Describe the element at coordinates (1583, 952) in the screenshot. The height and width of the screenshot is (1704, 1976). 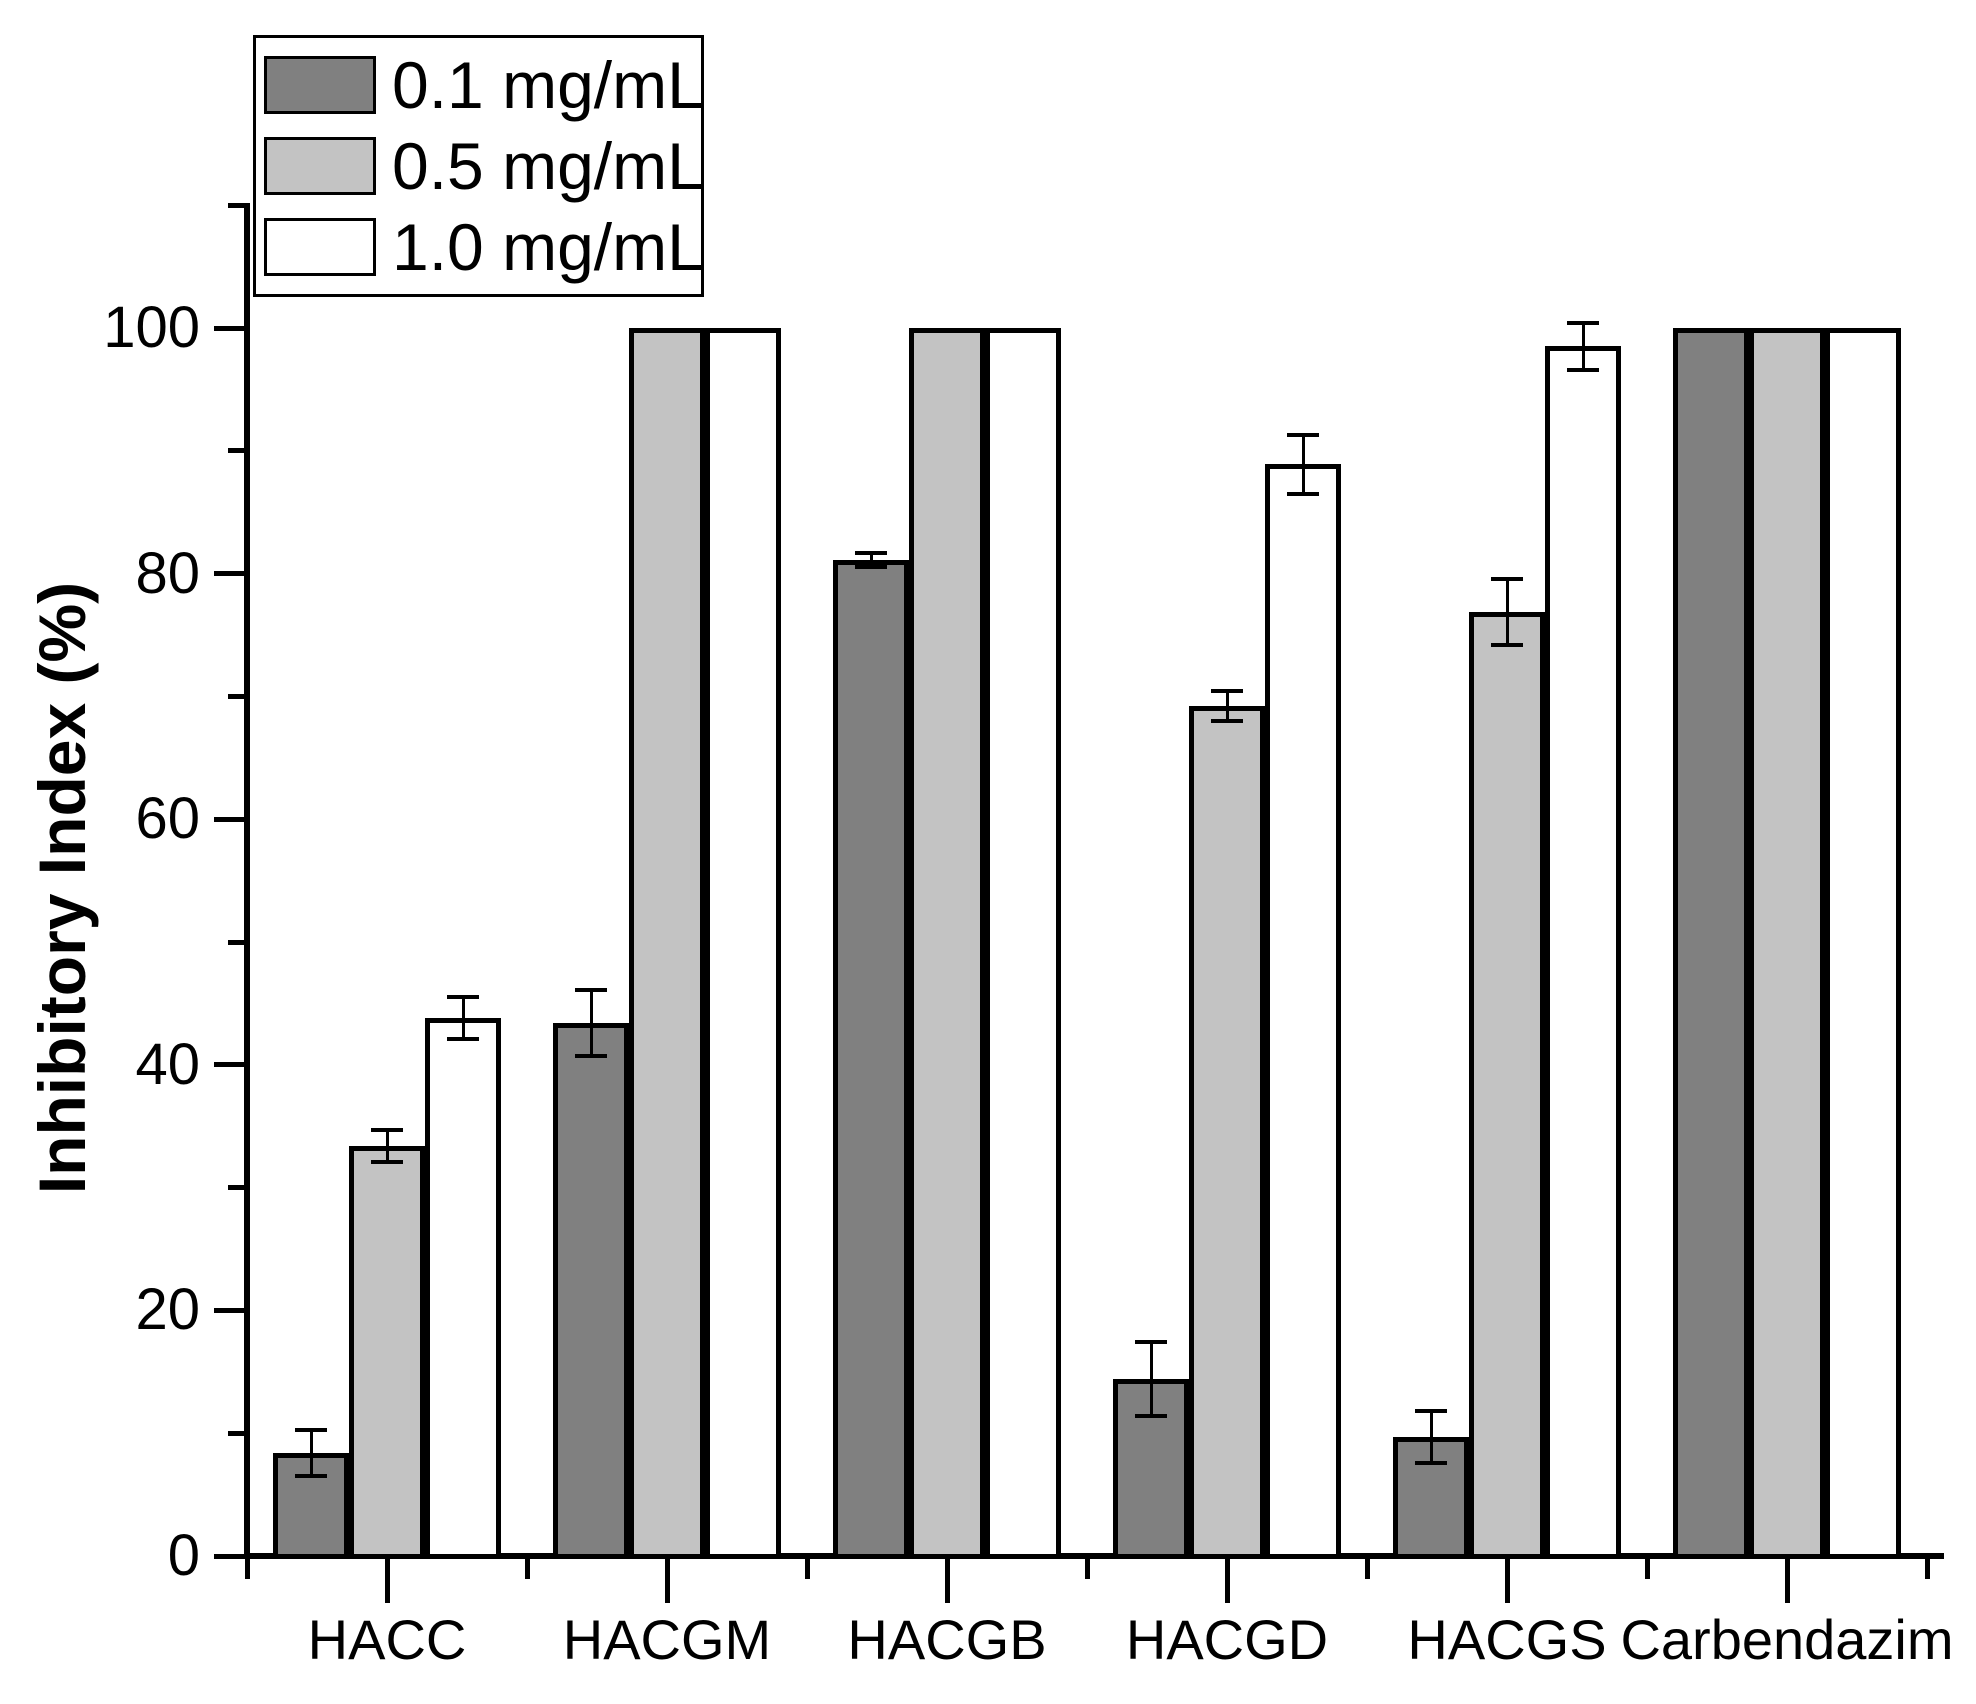
I see `bar-1.0mg/mL-HACGS` at that location.